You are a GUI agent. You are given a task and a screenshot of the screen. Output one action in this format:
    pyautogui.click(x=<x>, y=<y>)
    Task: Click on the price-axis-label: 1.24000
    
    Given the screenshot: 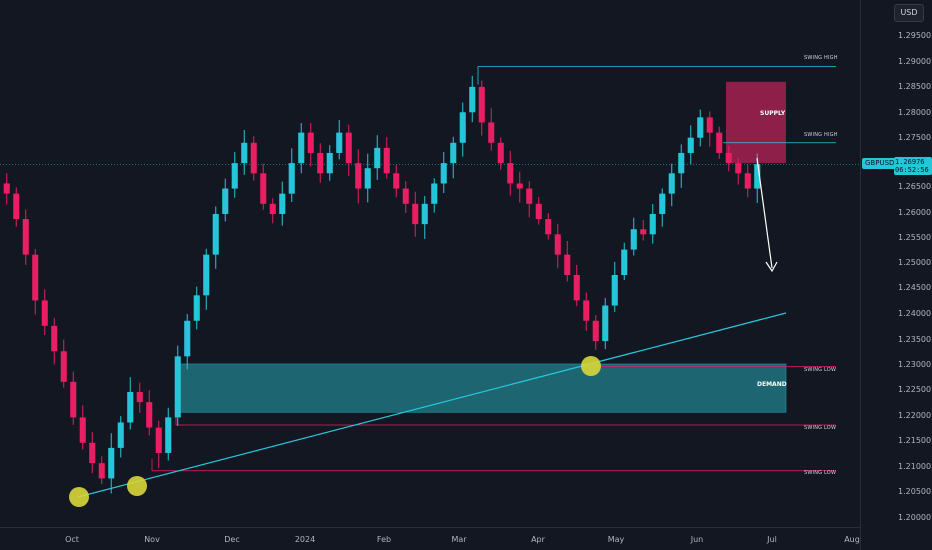 What is the action you would take?
    pyautogui.click(x=915, y=313)
    